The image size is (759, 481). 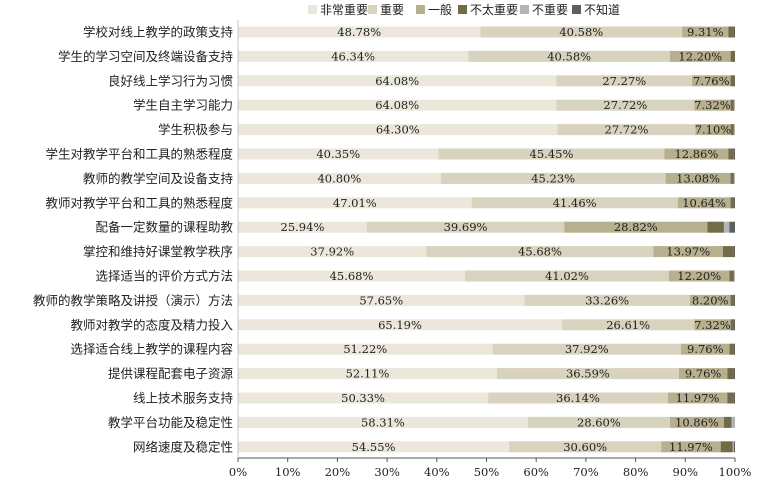 I want to click on data-label: 11.97%, so click(x=698, y=398).